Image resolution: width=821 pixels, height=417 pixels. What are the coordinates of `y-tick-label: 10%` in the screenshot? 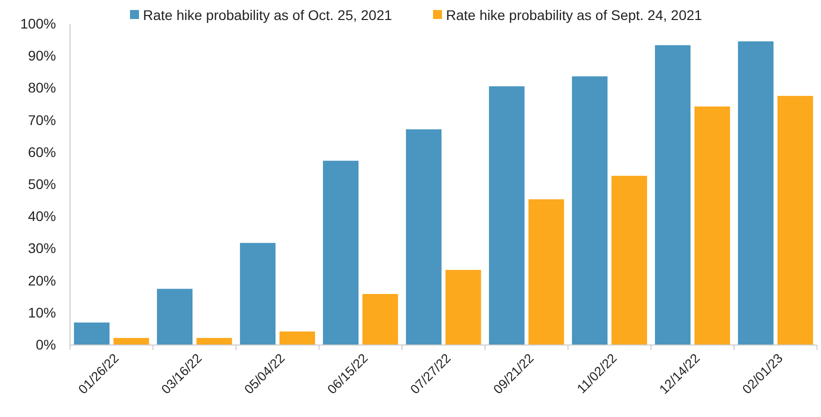 It's located at (42, 312).